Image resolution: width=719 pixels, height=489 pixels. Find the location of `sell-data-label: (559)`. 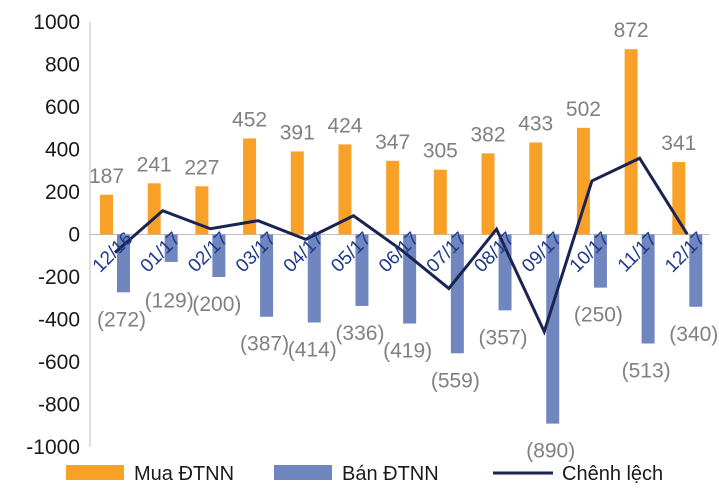

sell-data-label: (559) is located at coordinates (455, 380).